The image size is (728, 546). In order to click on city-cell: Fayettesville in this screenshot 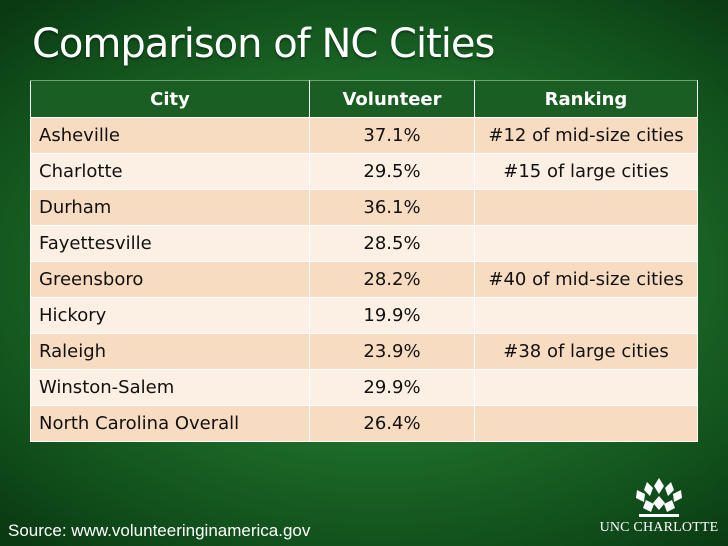, I will do `click(170, 243)`.